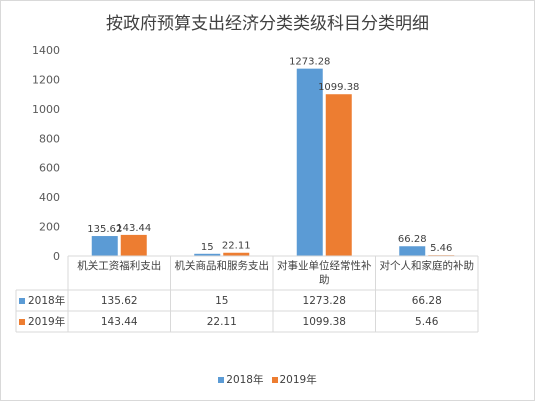  Describe the element at coordinates (207, 247) in the screenshot. I see `data-label: 15` at that location.